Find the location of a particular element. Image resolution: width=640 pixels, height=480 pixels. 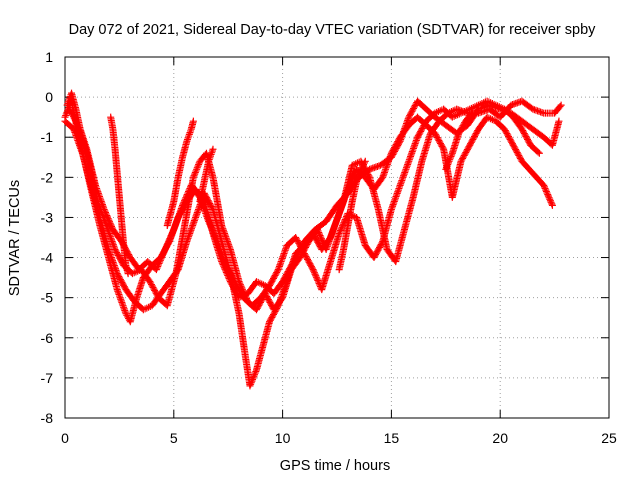

y-tick-label: -4 is located at coordinates (47, 258).